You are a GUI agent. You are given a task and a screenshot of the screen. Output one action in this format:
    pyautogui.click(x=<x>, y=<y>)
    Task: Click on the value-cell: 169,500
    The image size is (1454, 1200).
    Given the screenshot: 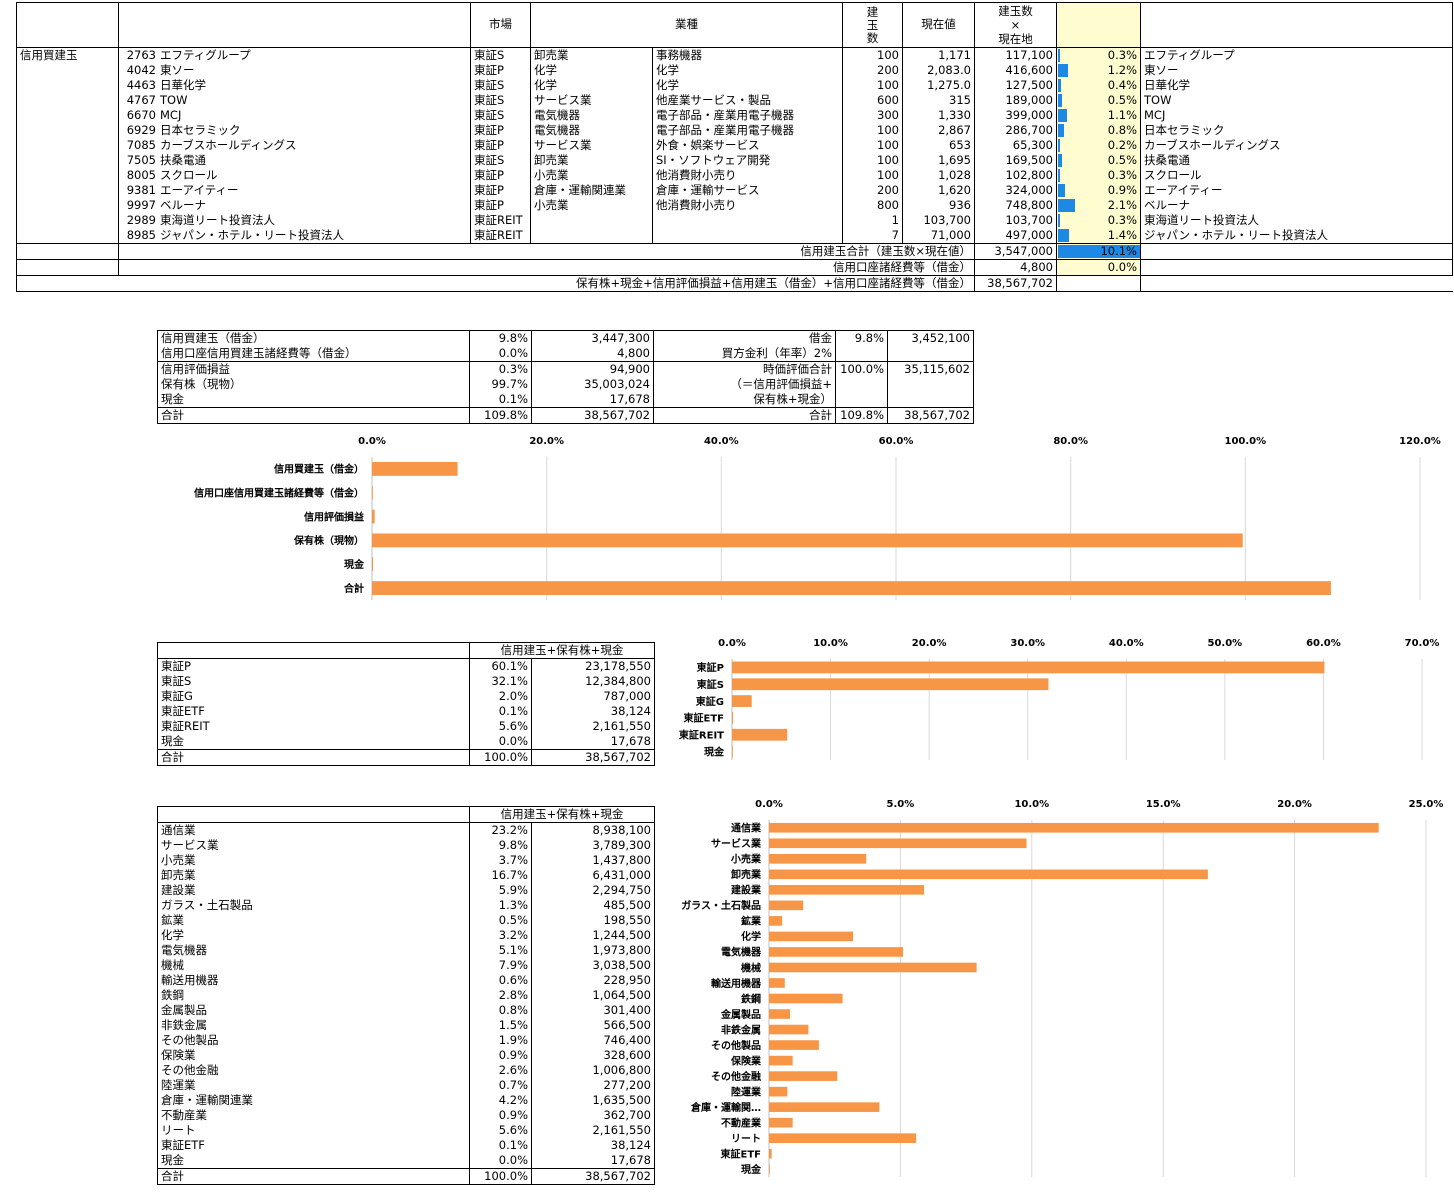 What is the action you would take?
    pyautogui.click(x=1015, y=160)
    